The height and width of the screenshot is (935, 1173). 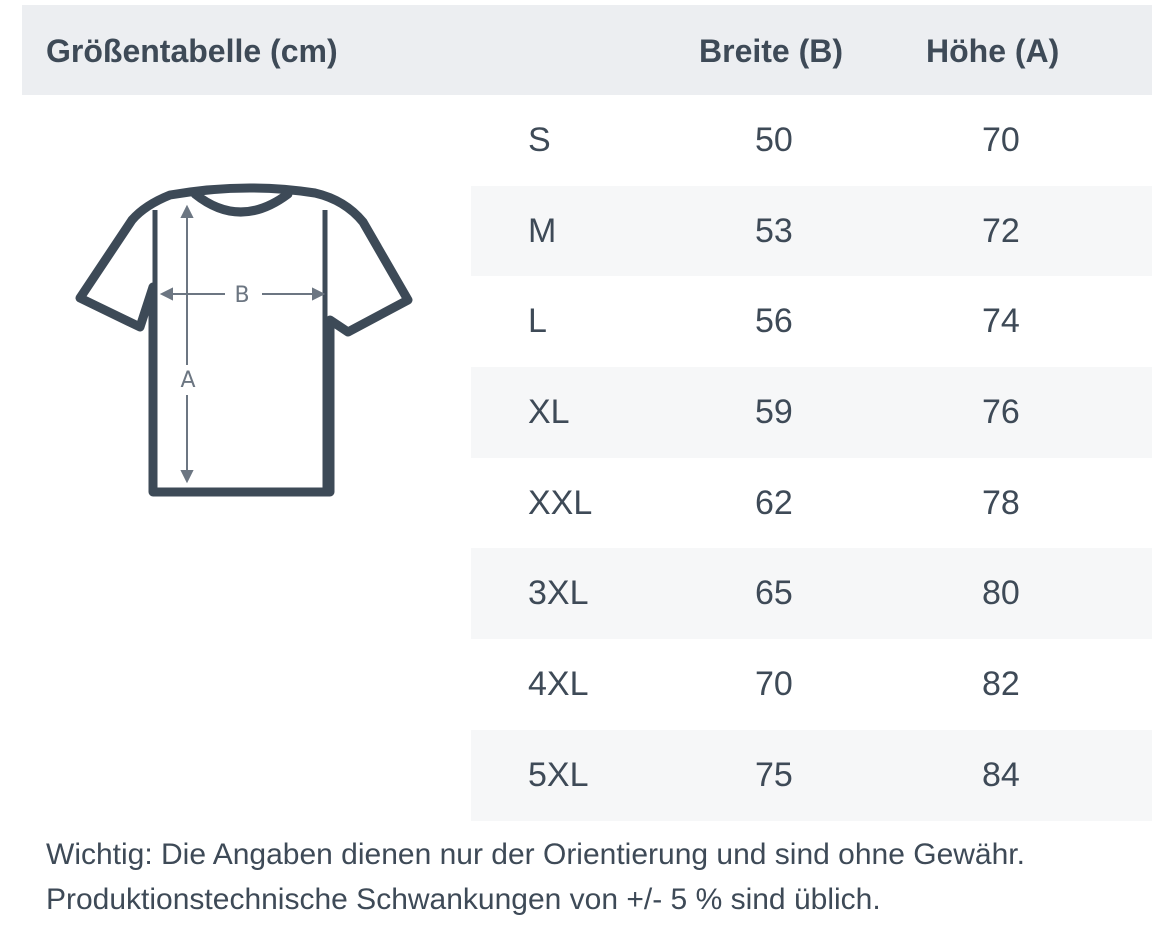 I want to click on cell-width: 62, so click(x=774, y=502).